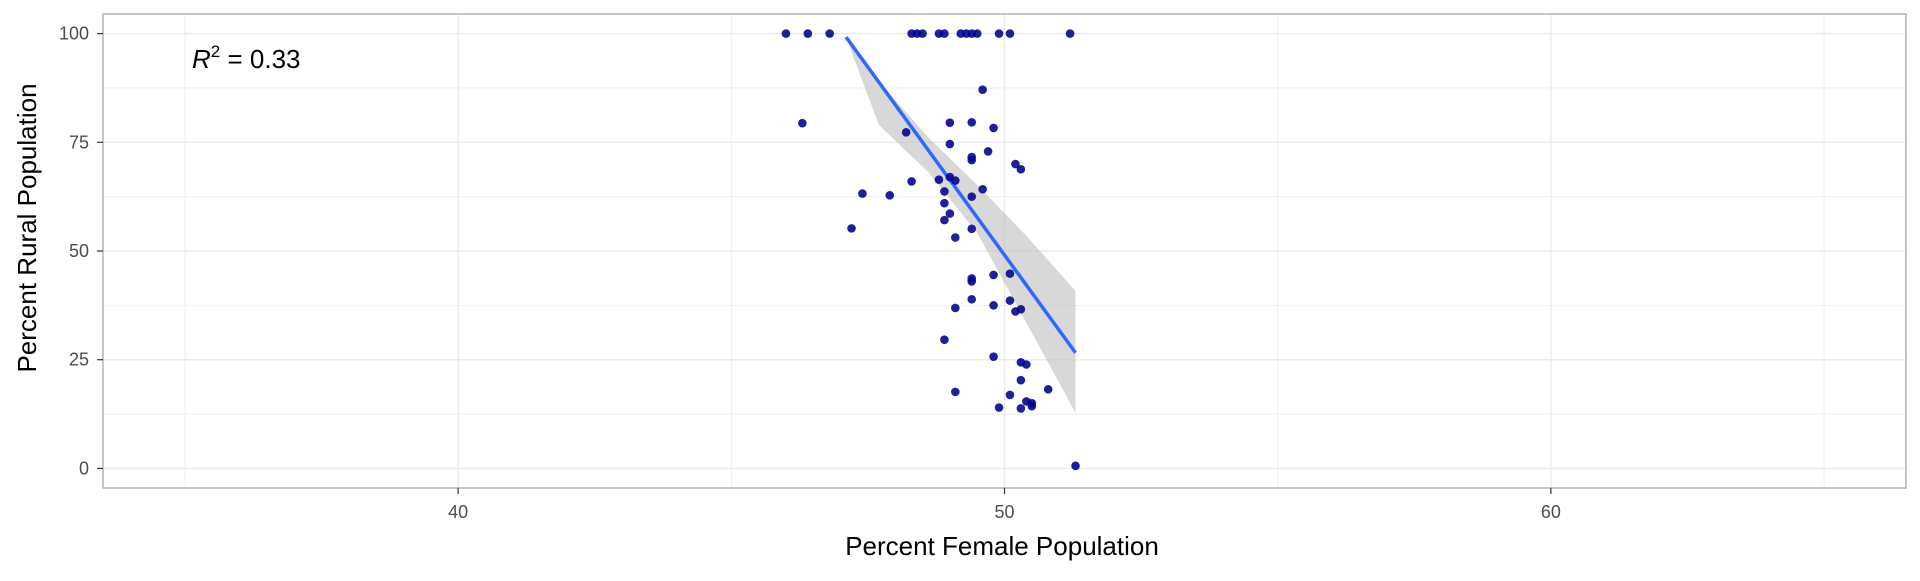 Image resolution: width=1920 pixels, height=581 pixels. What do you see at coordinates (27, 227) in the screenshot?
I see `y-axis-title: Percent Rural Population` at bounding box center [27, 227].